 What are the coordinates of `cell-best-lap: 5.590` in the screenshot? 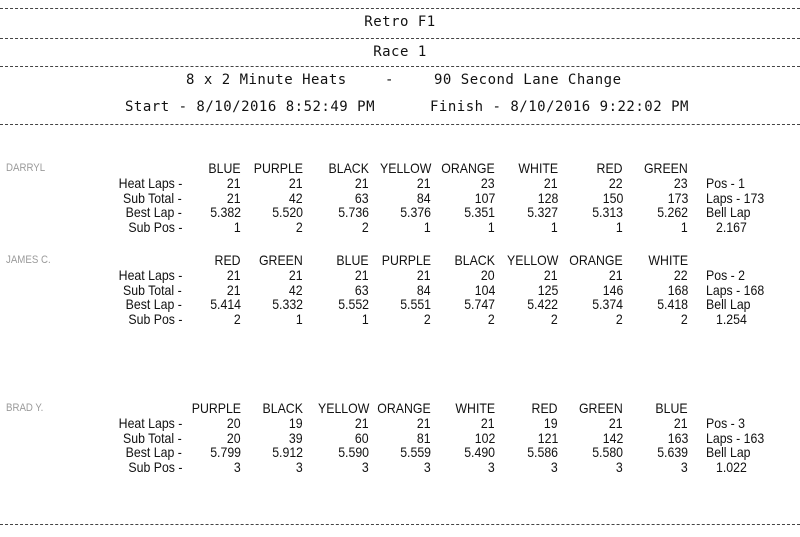 It's located at (353, 452).